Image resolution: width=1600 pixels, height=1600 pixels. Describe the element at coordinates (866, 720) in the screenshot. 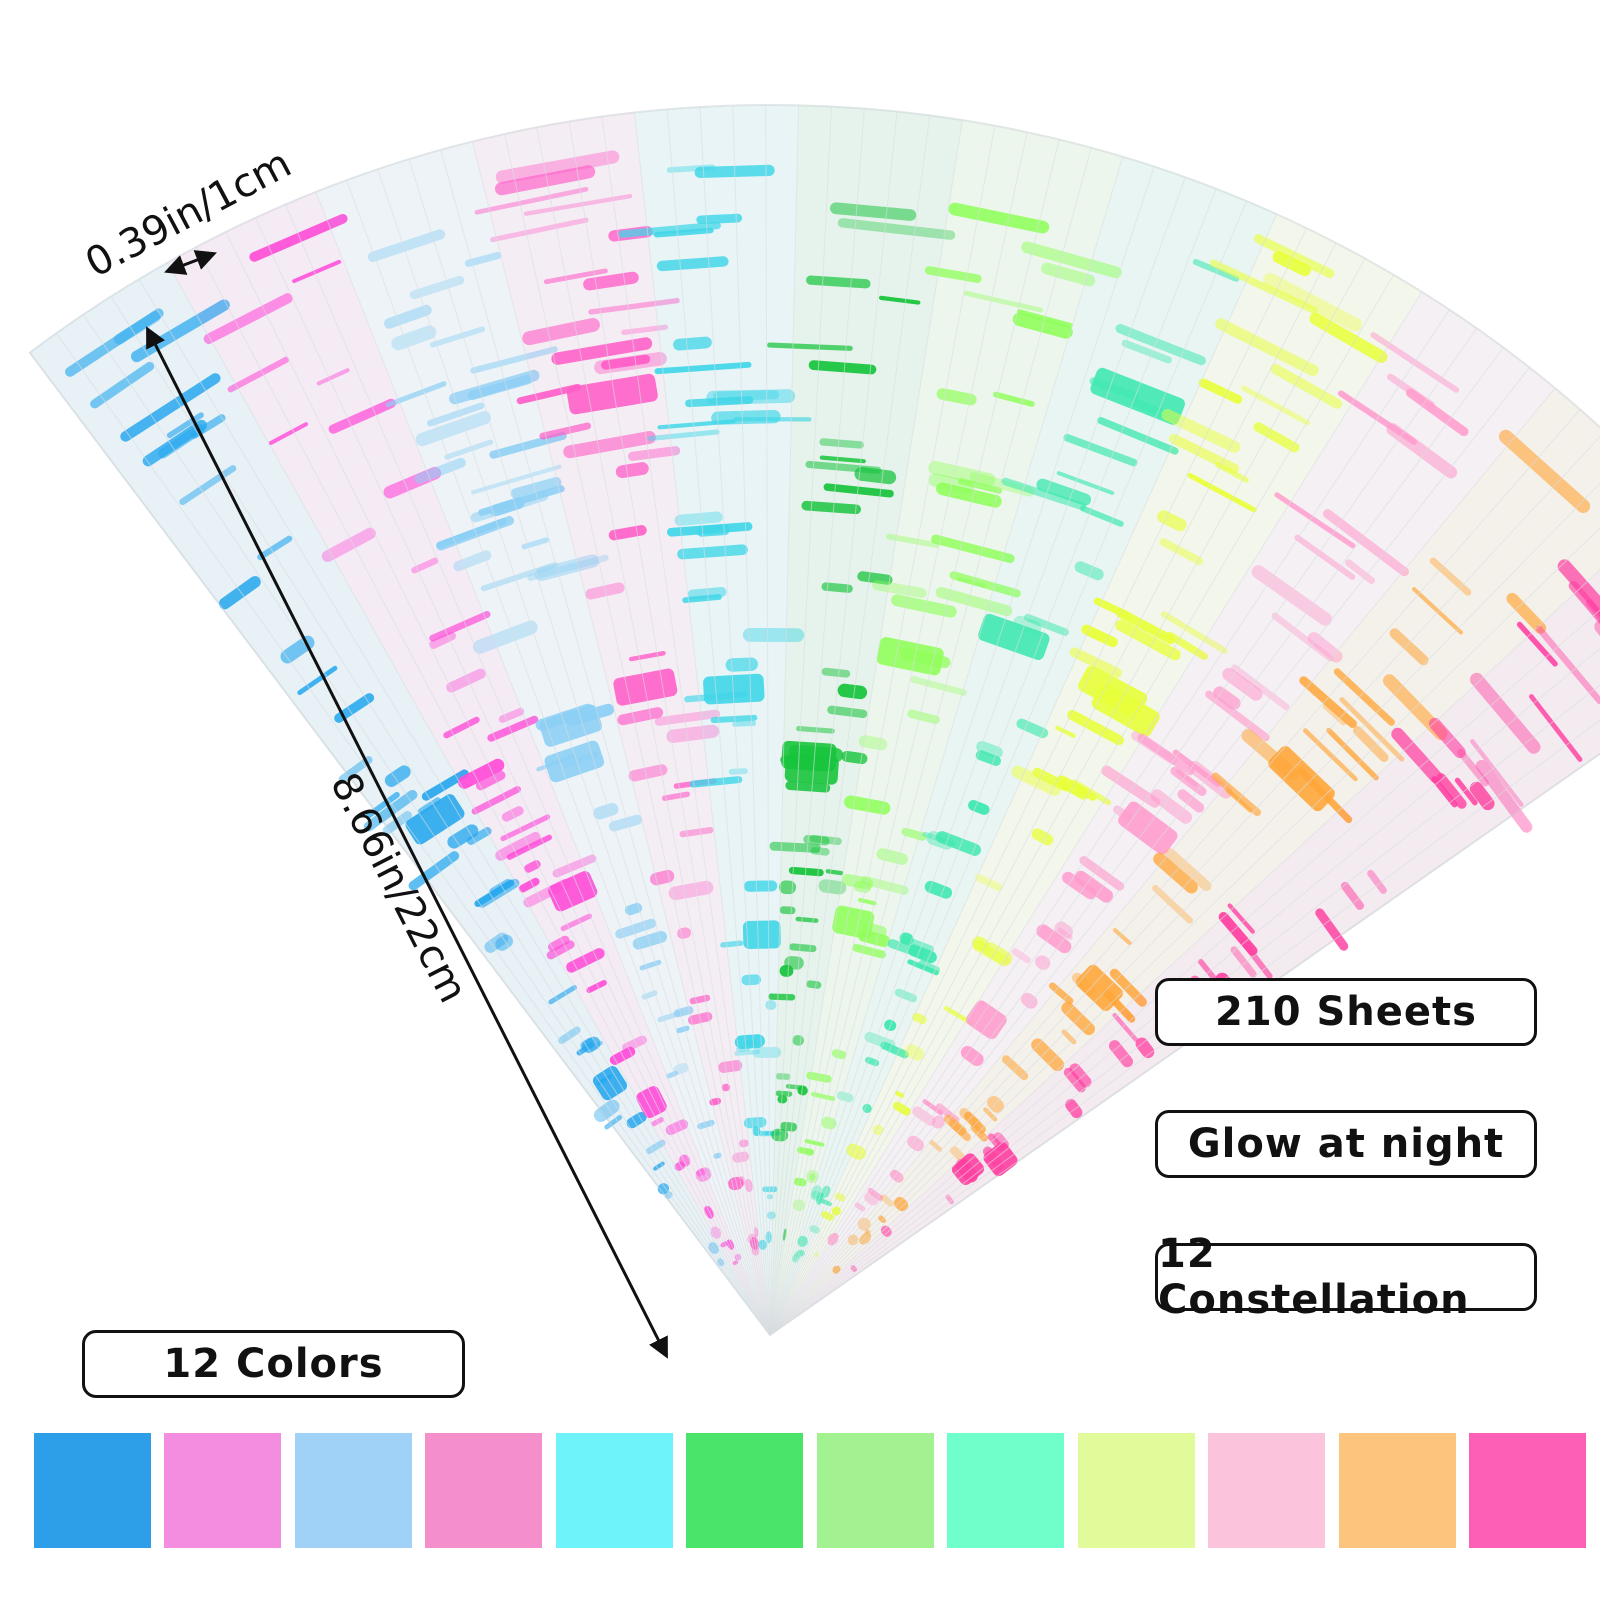

I see `paper-strip` at that location.